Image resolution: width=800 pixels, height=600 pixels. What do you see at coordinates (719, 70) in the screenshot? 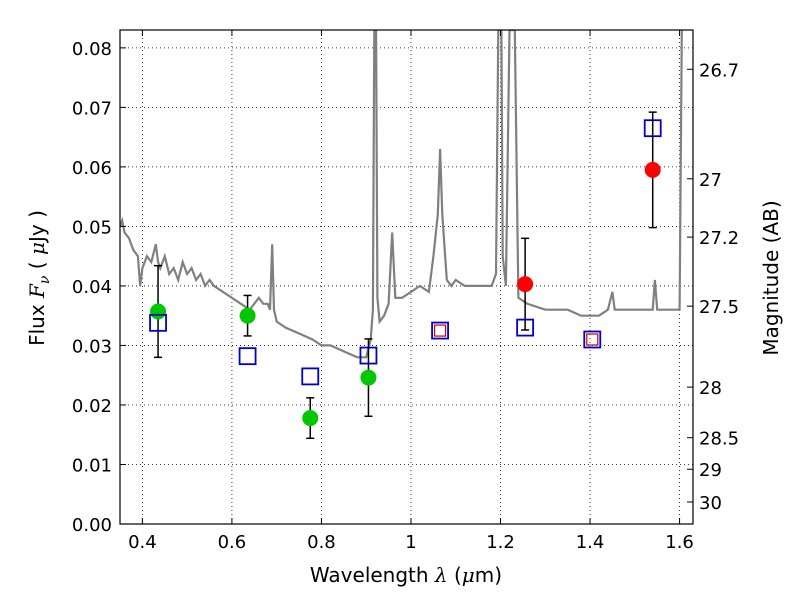
I see `right-tick-label: 26.7` at bounding box center [719, 70].